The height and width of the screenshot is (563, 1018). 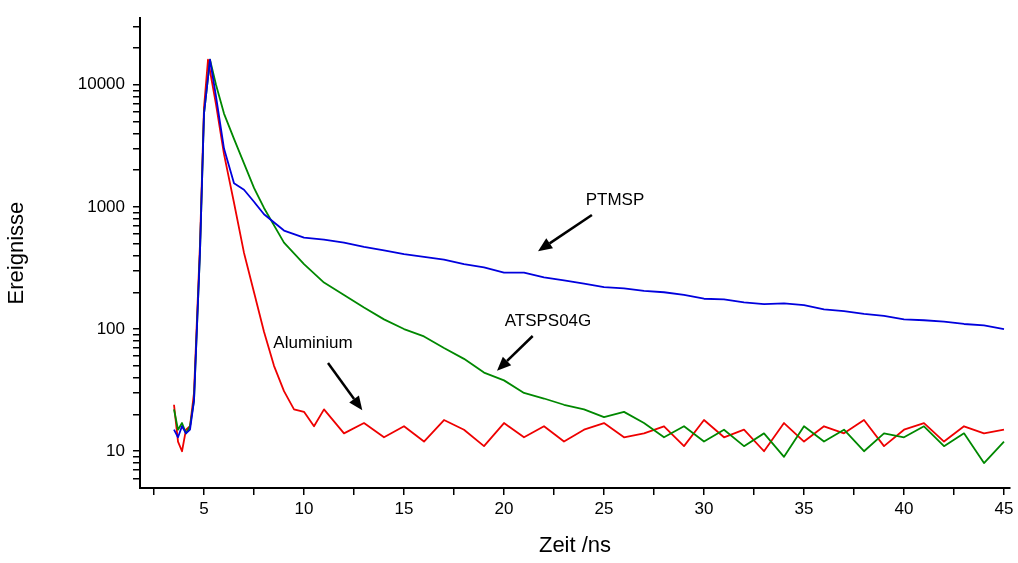 What do you see at coordinates (204, 508) in the screenshot?
I see `x-tick-label: 5` at bounding box center [204, 508].